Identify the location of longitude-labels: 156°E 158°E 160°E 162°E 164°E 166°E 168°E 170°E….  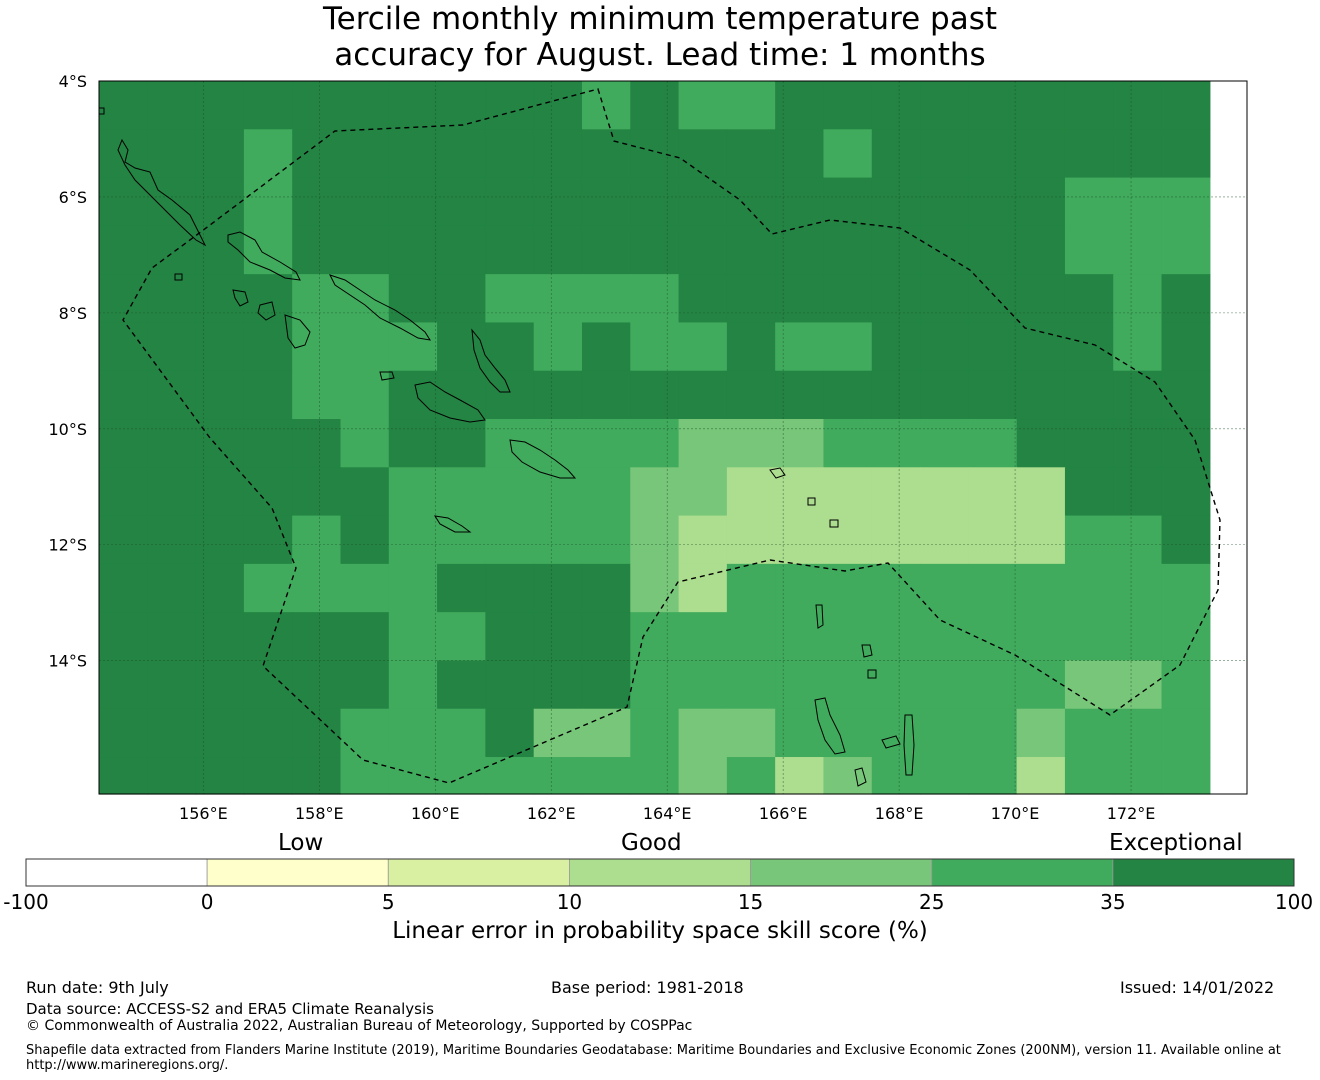
(667, 813).